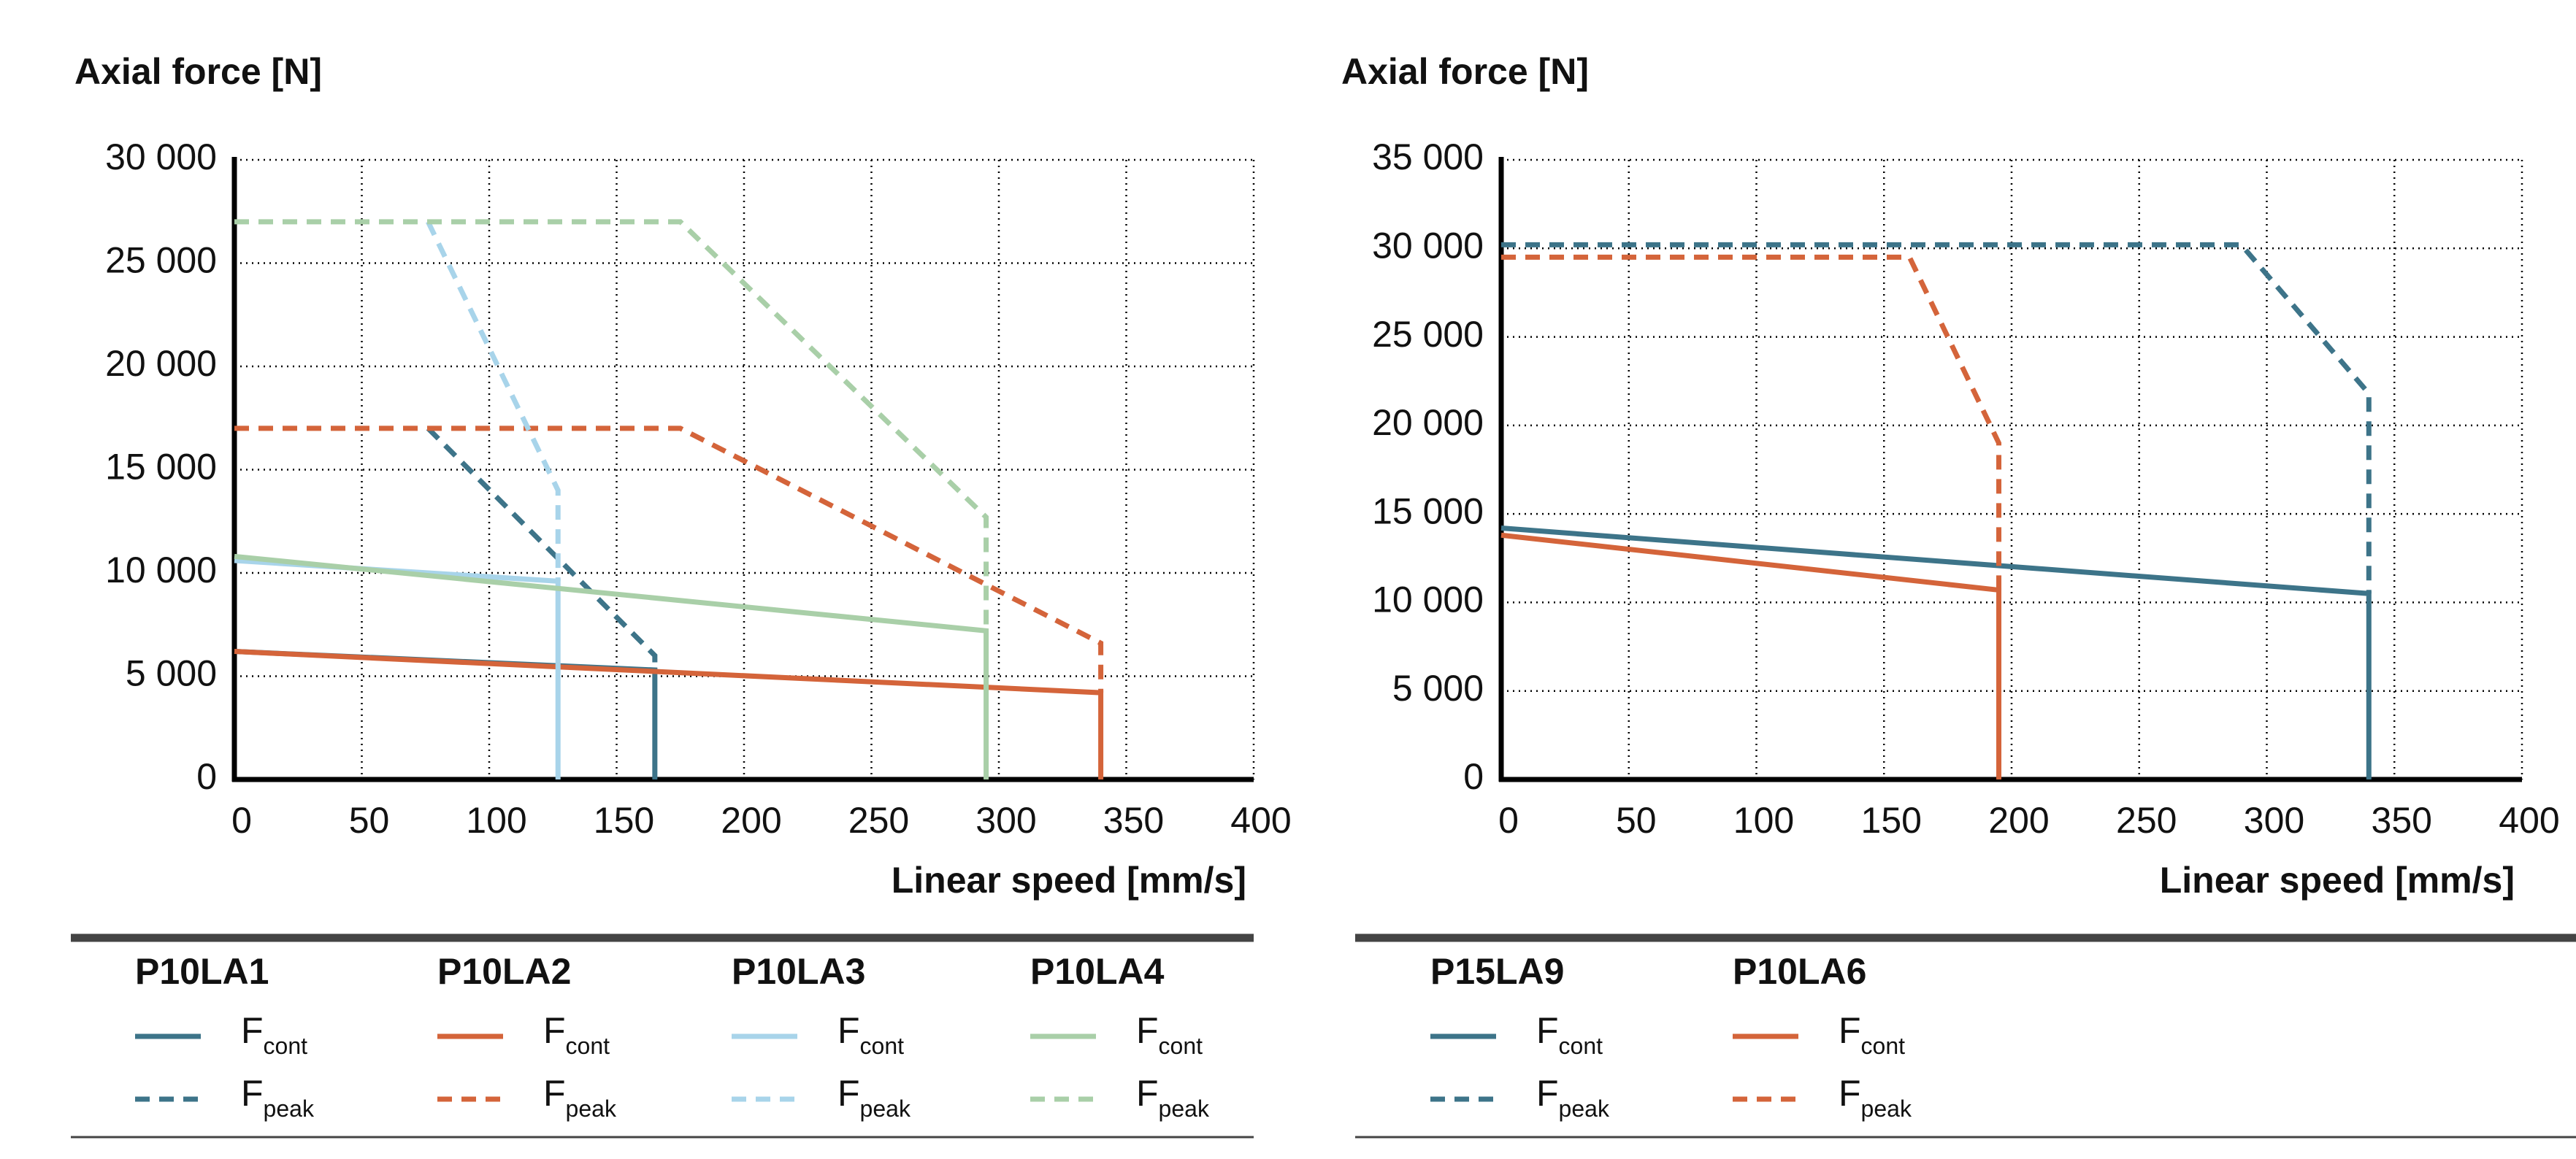 The height and width of the screenshot is (1159, 2576). I want to click on legend-group-name: P10LA6, so click(1800, 972).